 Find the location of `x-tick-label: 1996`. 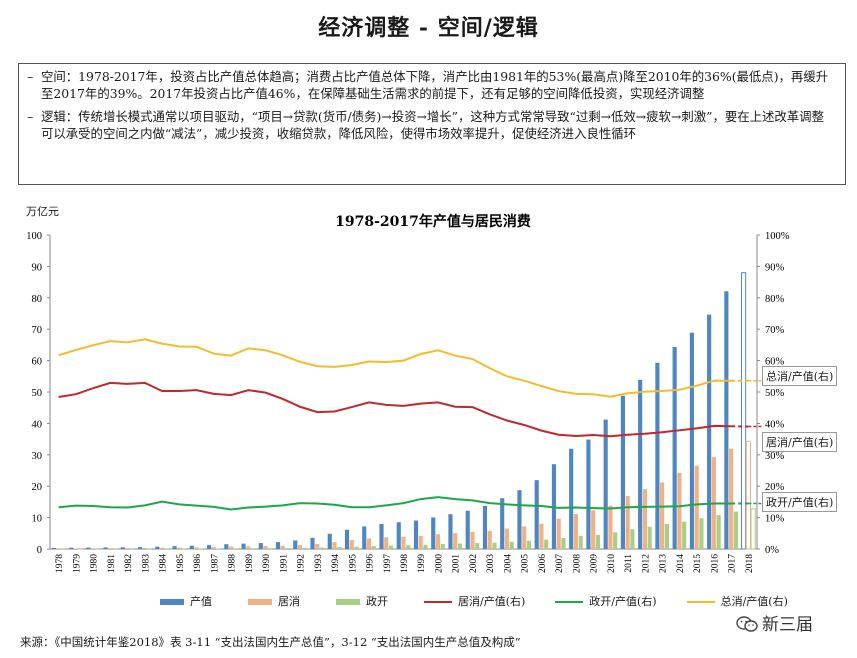

x-tick-label: 1996 is located at coordinates (371, 563).